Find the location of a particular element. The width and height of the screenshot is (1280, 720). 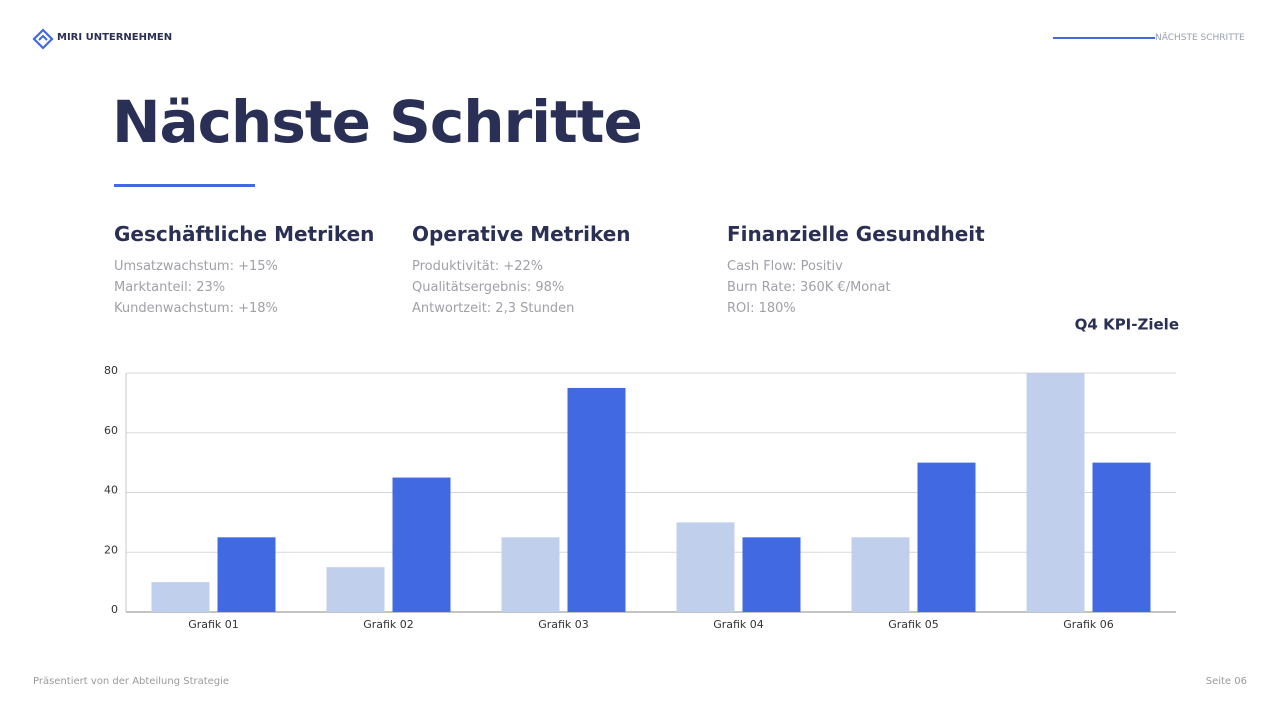

metric-item: Marktanteil: 23% is located at coordinates (170, 287).